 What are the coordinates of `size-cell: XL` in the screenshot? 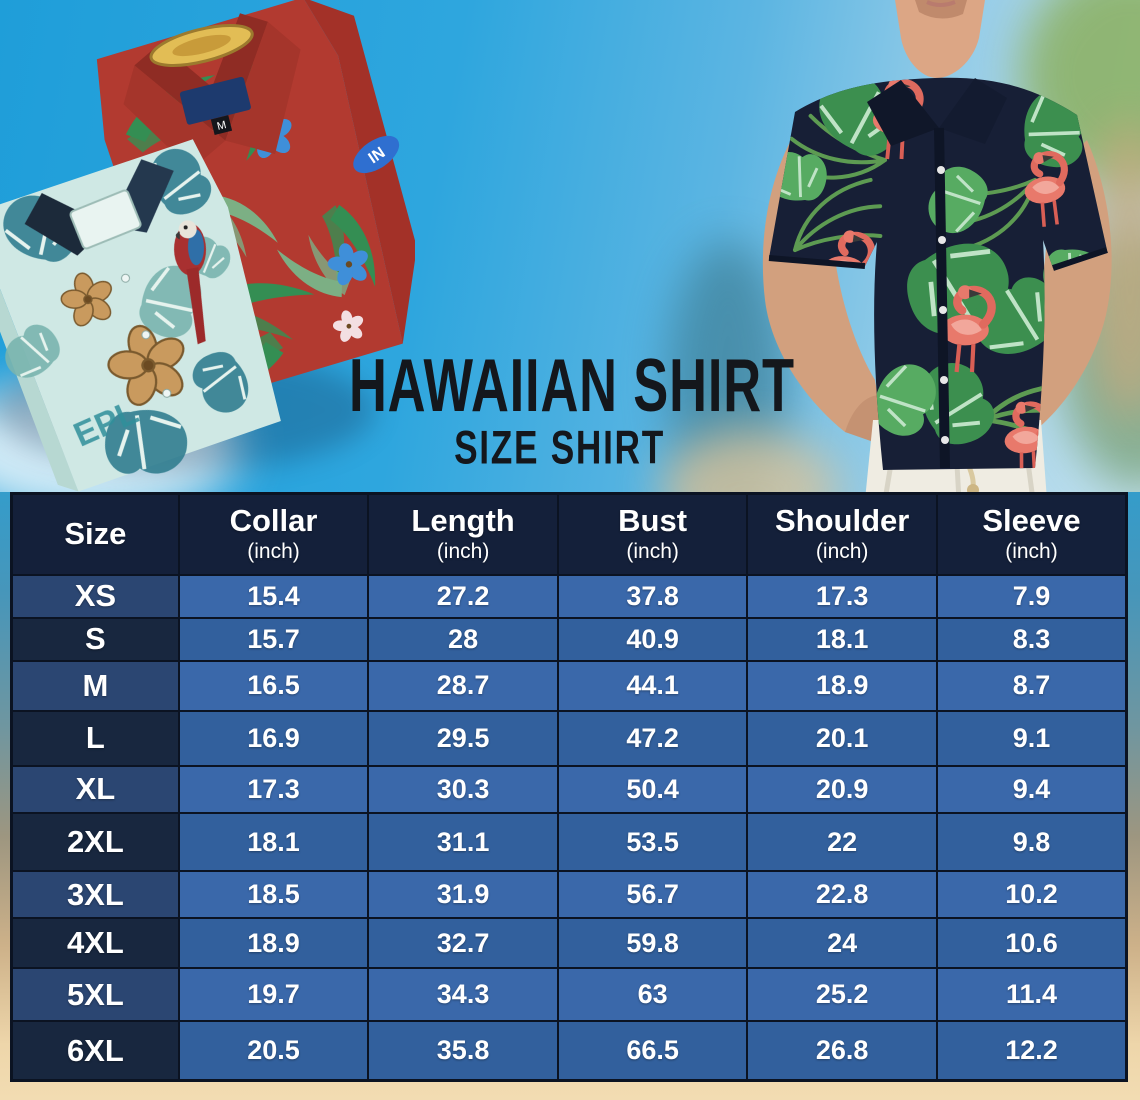 It's located at (95, 789).